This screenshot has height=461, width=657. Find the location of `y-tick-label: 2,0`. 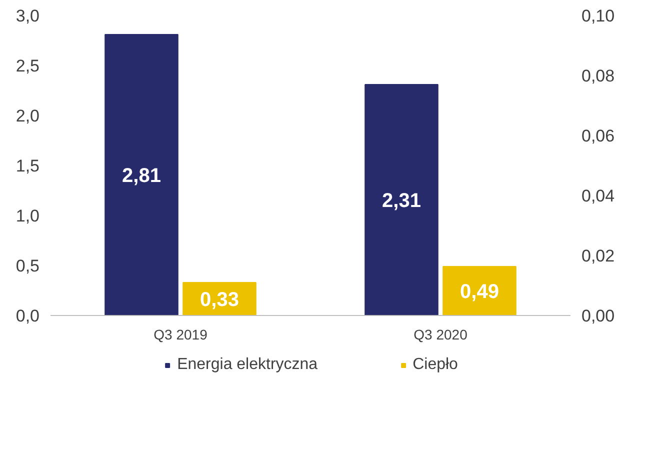

y-tick-label: 2,0 is located at coordinates (28, 116).